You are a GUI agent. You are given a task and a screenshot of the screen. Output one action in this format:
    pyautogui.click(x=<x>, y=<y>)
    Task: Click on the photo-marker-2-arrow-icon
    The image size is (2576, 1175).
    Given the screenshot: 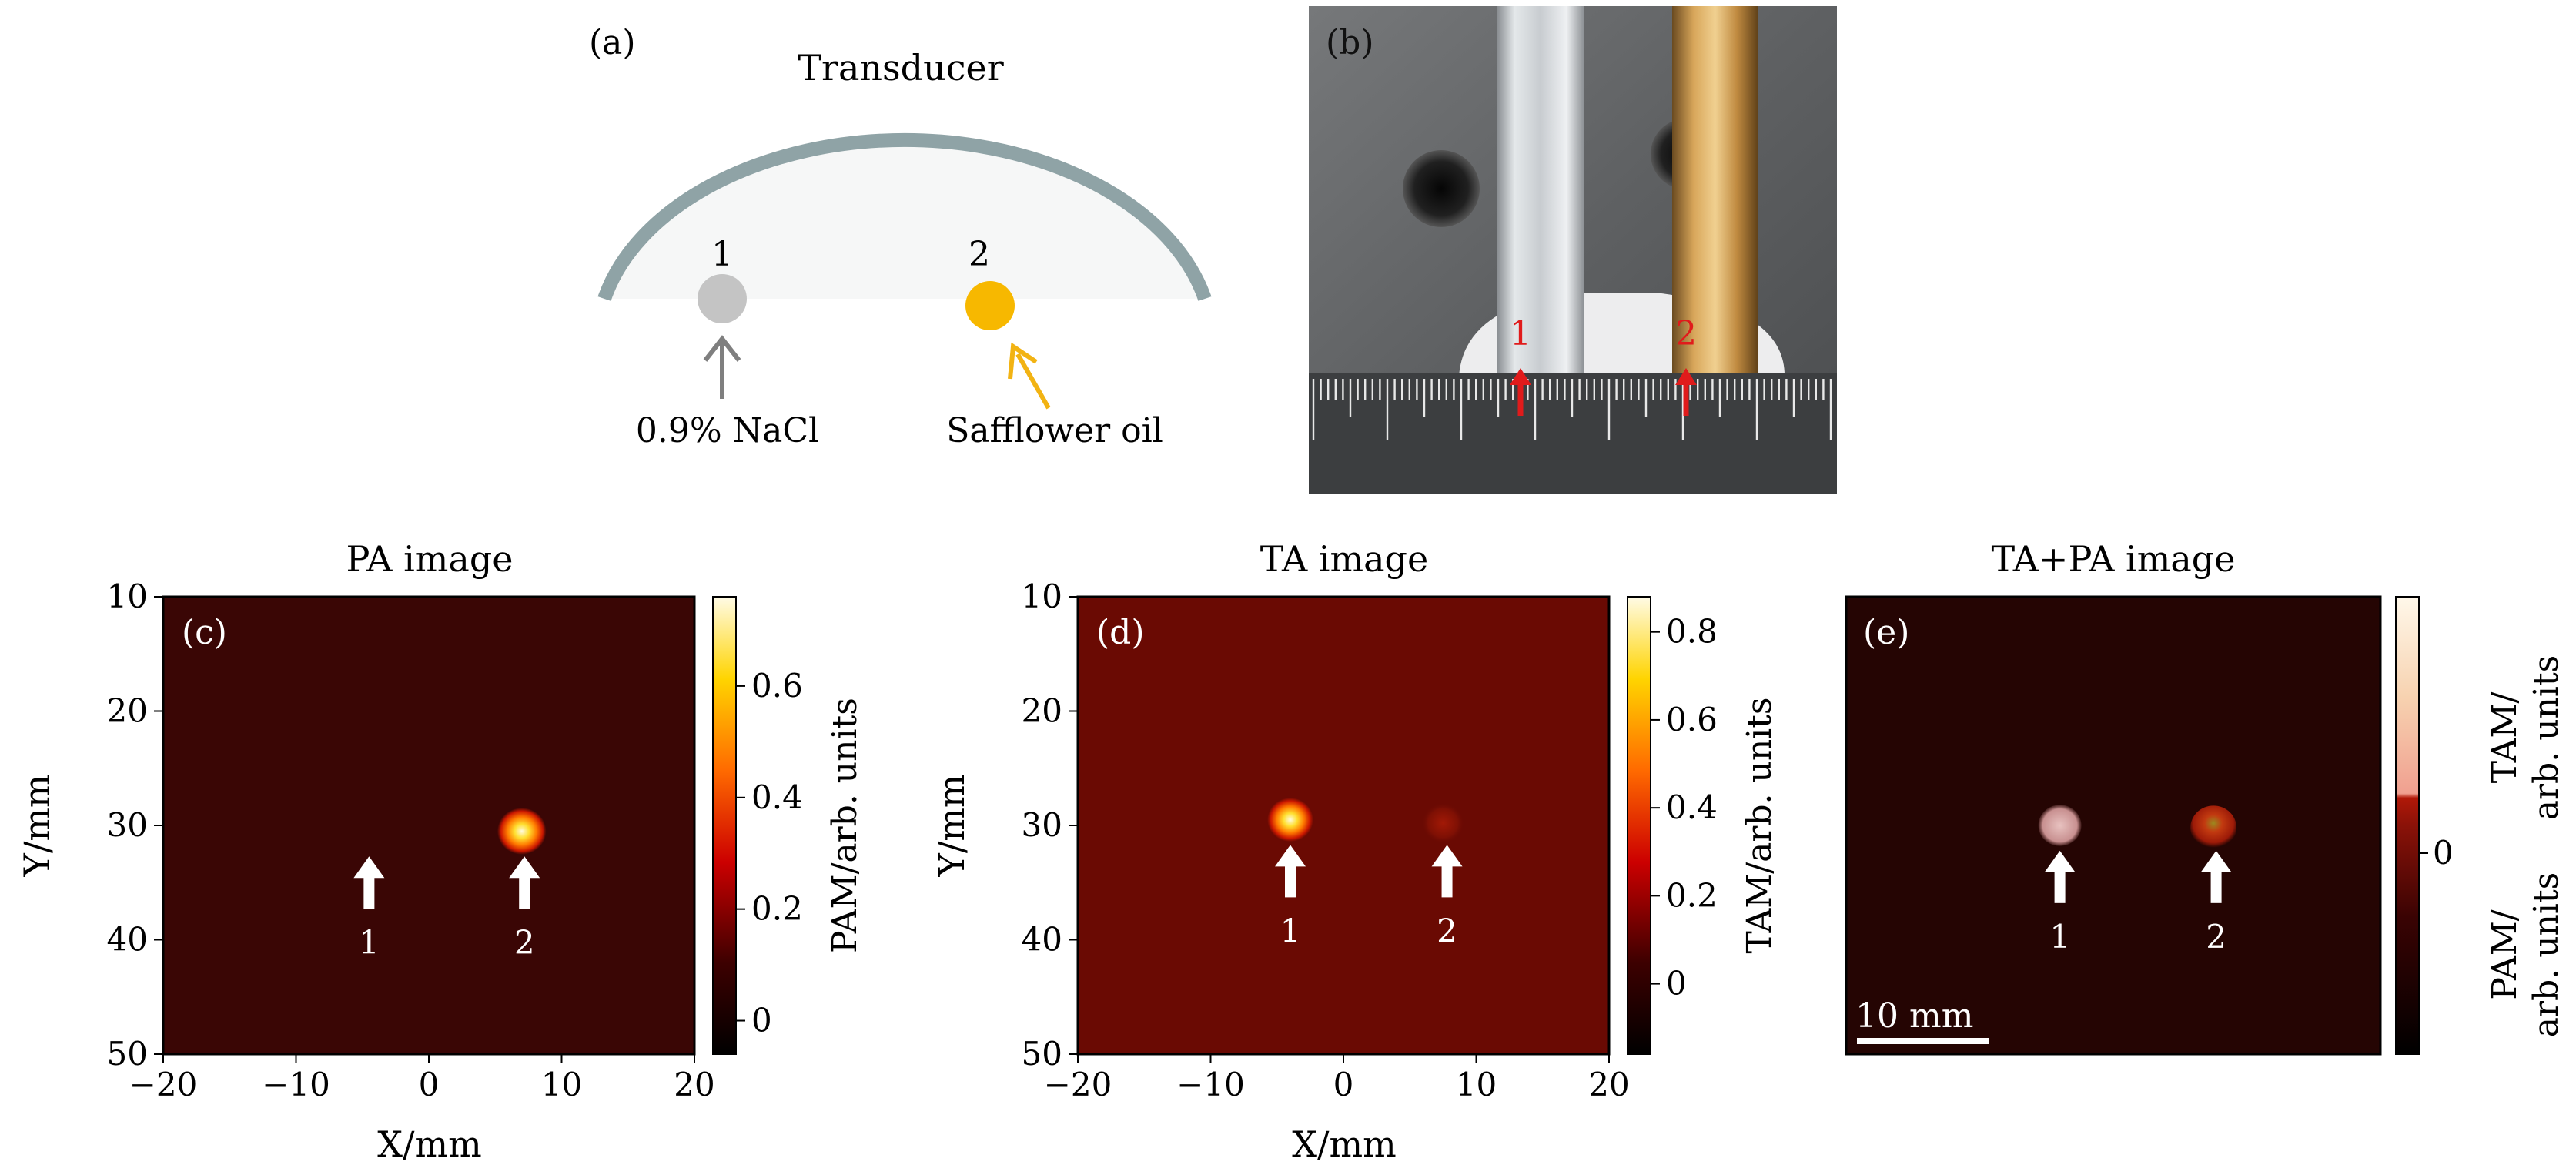 What is the action you would take?
    pyautogui.click(x=1686, y=392)
    